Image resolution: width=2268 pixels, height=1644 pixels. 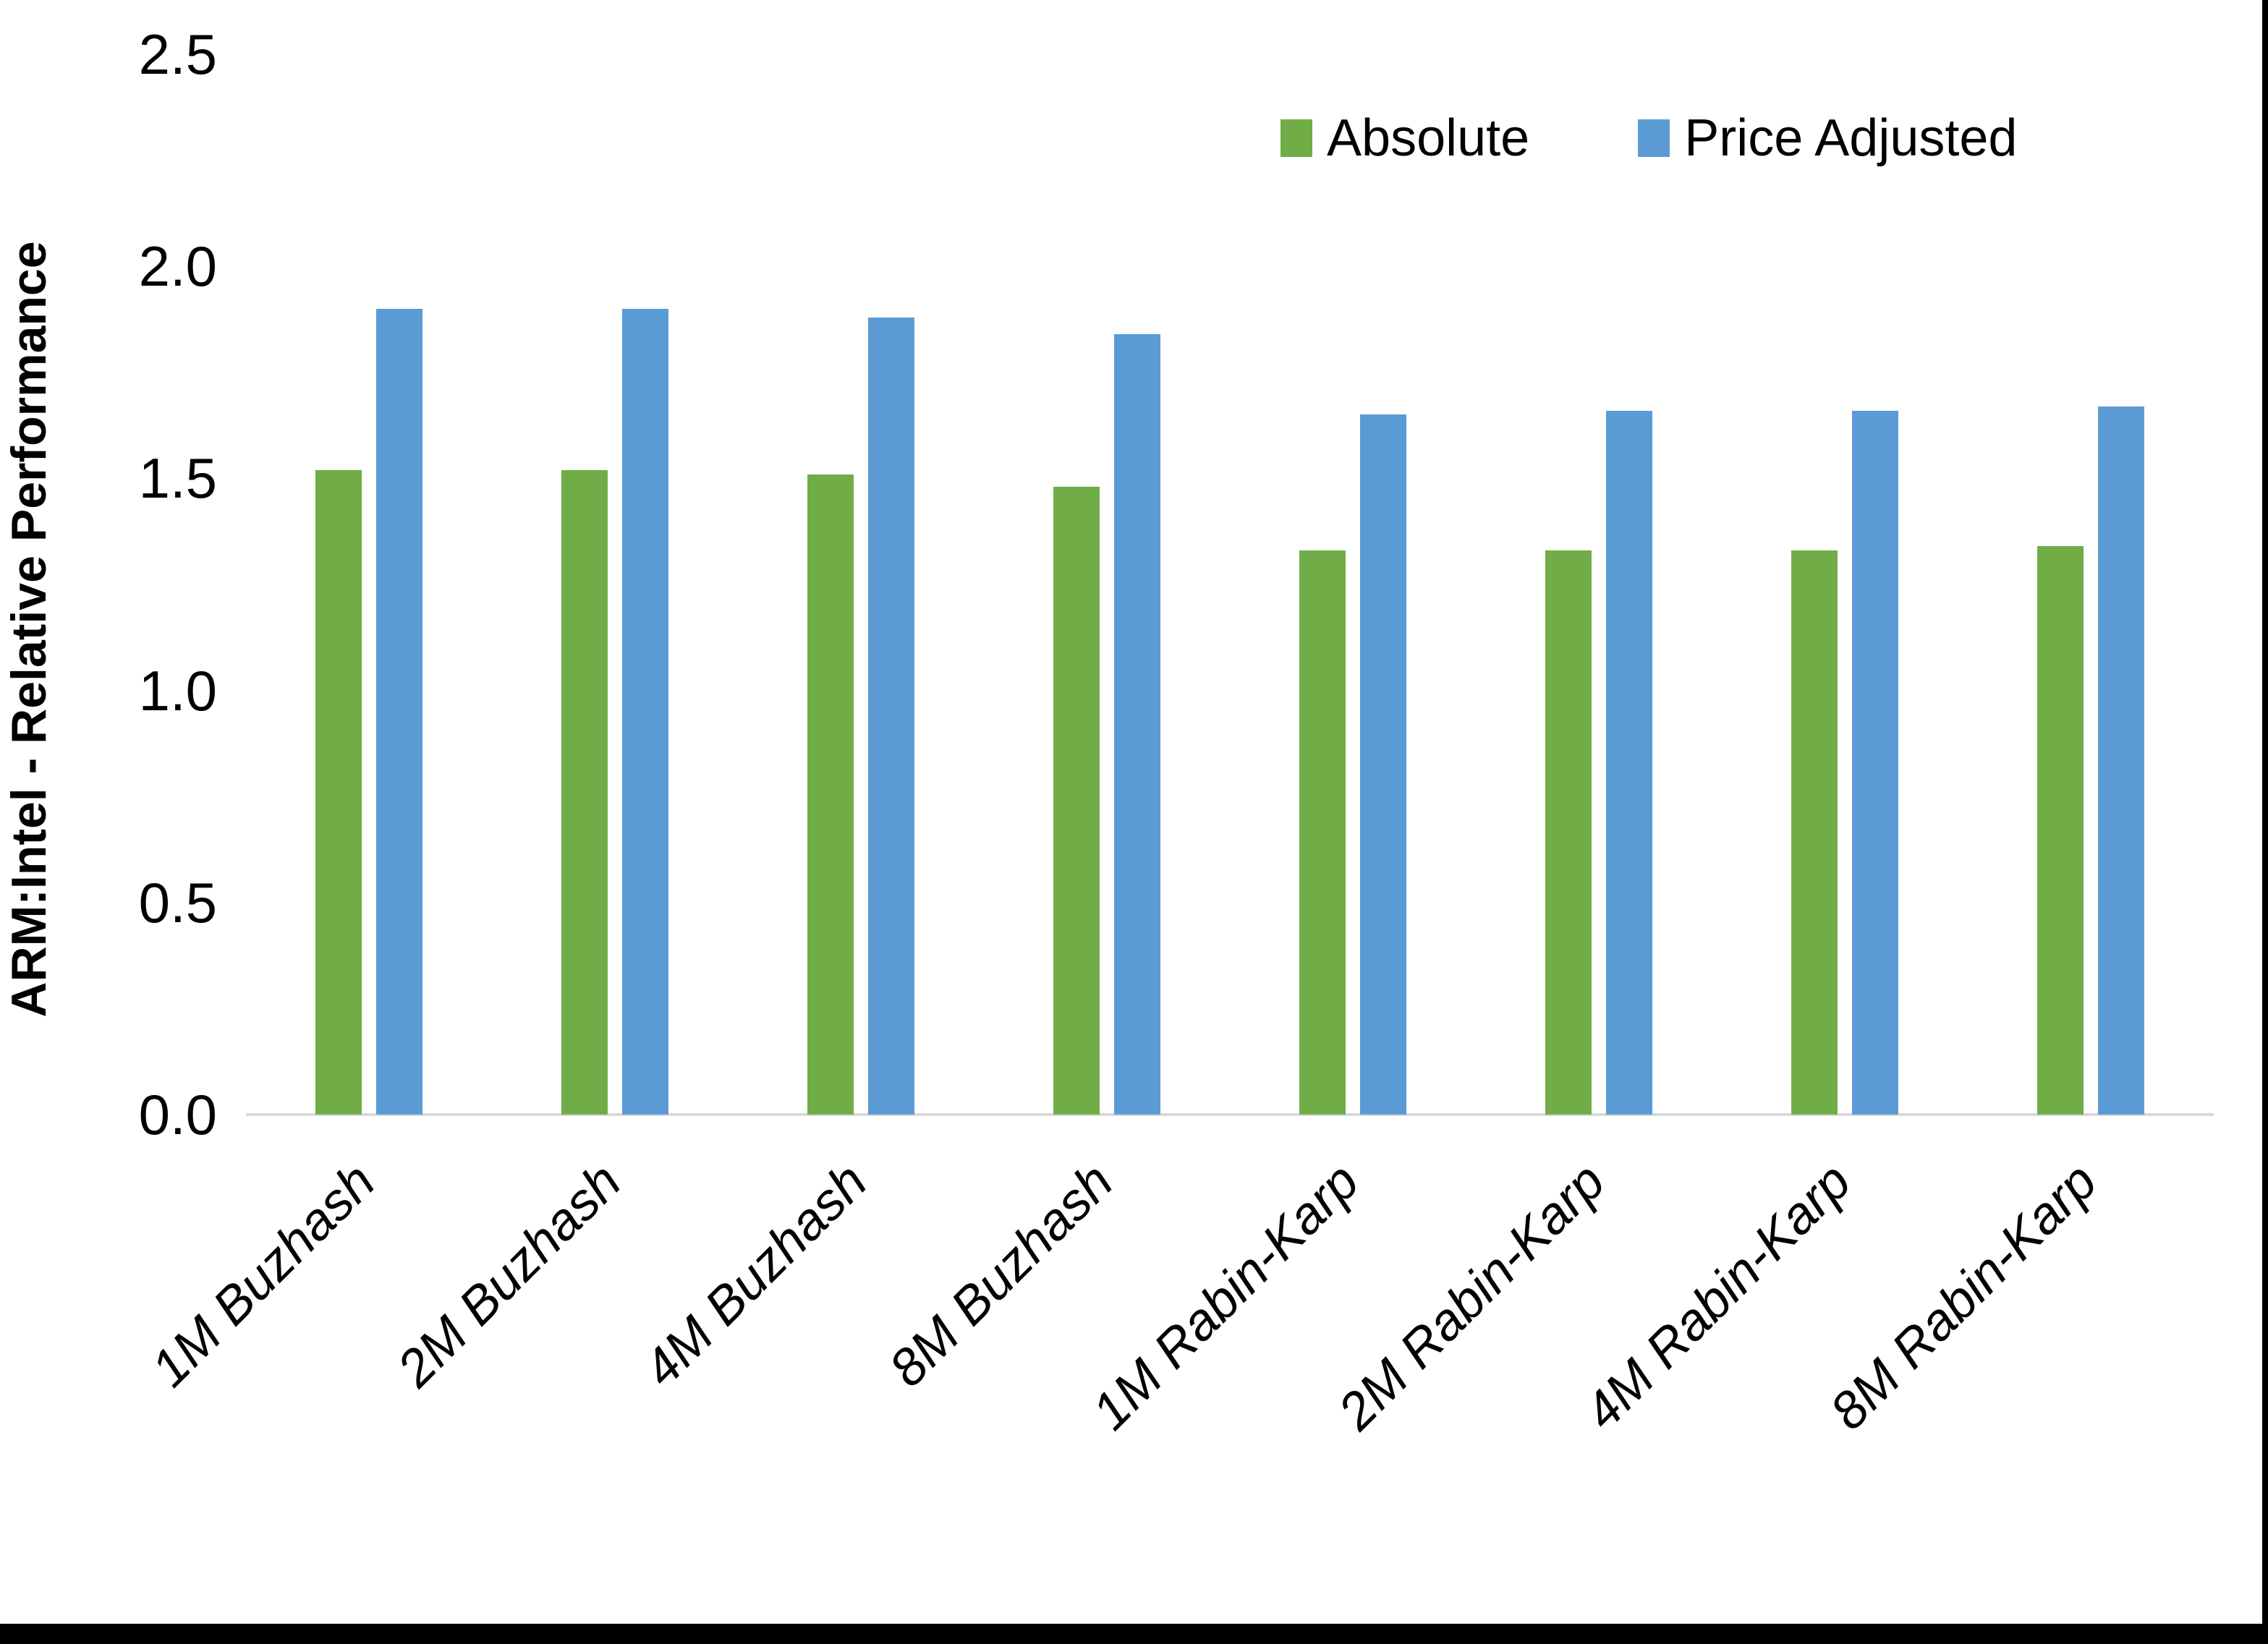 I want to click on legend-item-absolute: Absolute, so click(x=1404, y=138).